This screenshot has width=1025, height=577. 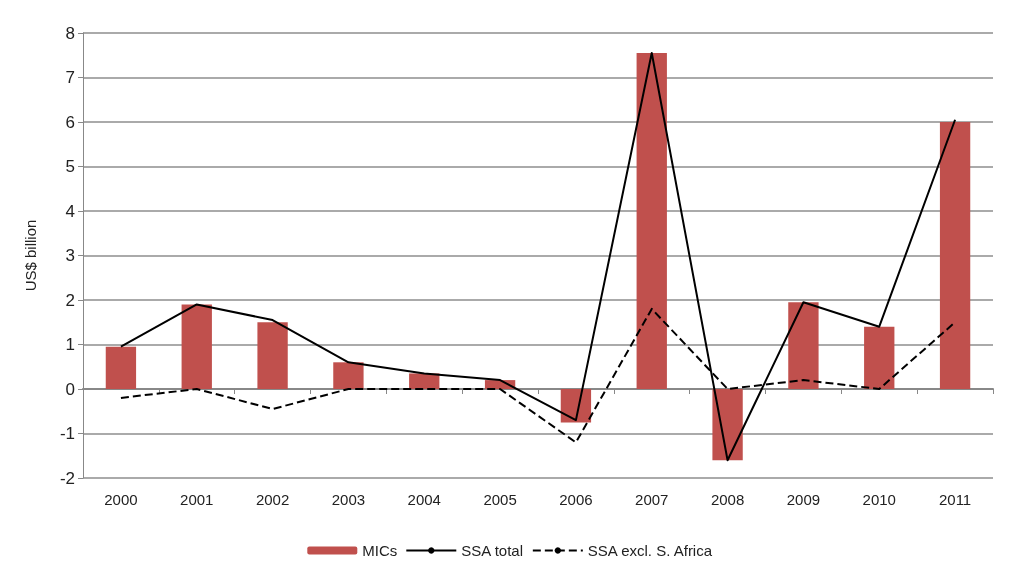 What do you see at coordinates (70, 77) in the screenshot?
I see `y-tick-label: 7` at bounding box center [70, 77].